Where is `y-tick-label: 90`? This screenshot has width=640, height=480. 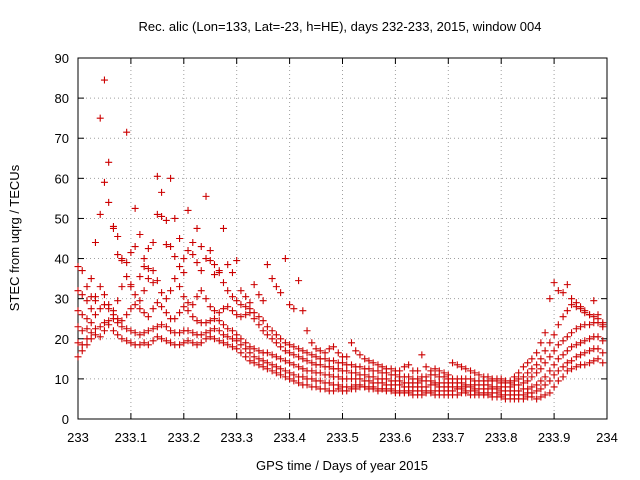
y-tick-label: 90 is located at coordinates (62, 58).